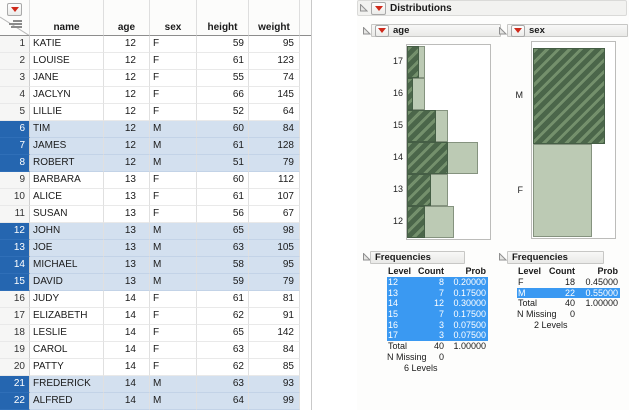 This screenshot has height=410, width=629. Describe the element at coordinates (15, 384) in the screenshot. I see `row-number: 21` at that location.